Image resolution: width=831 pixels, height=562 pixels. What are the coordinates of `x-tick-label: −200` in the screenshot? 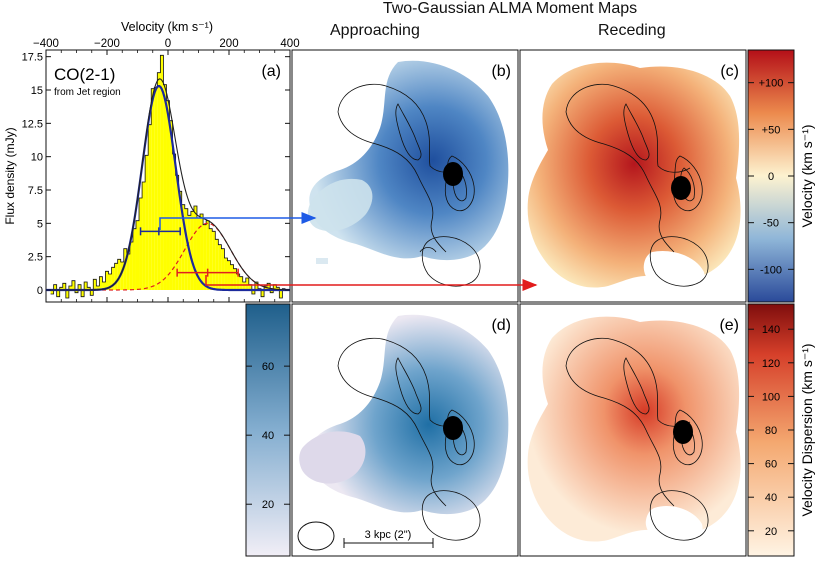 It's located at (107, 44).